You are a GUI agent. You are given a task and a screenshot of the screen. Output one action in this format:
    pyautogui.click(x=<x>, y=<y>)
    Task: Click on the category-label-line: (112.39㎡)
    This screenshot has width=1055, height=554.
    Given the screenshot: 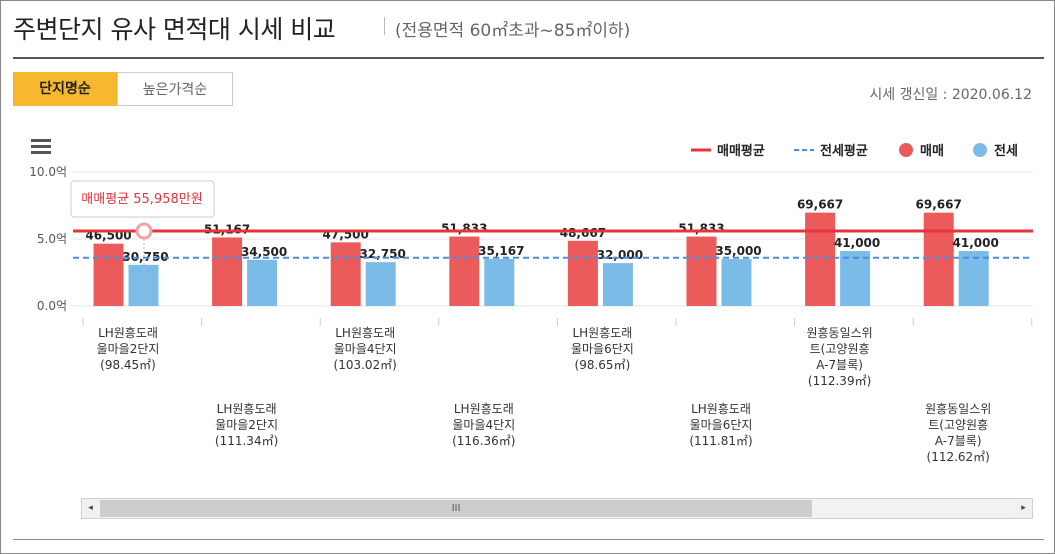 What is the action you would take?
    pyautogui.click(x=839, y=381)
    